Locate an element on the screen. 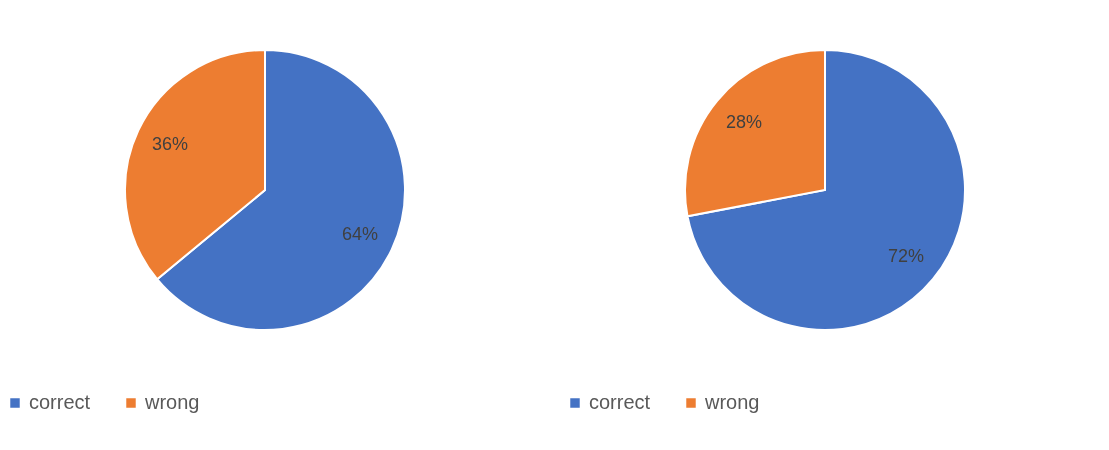  data-label: 28% is located at coordinates (744, 122).